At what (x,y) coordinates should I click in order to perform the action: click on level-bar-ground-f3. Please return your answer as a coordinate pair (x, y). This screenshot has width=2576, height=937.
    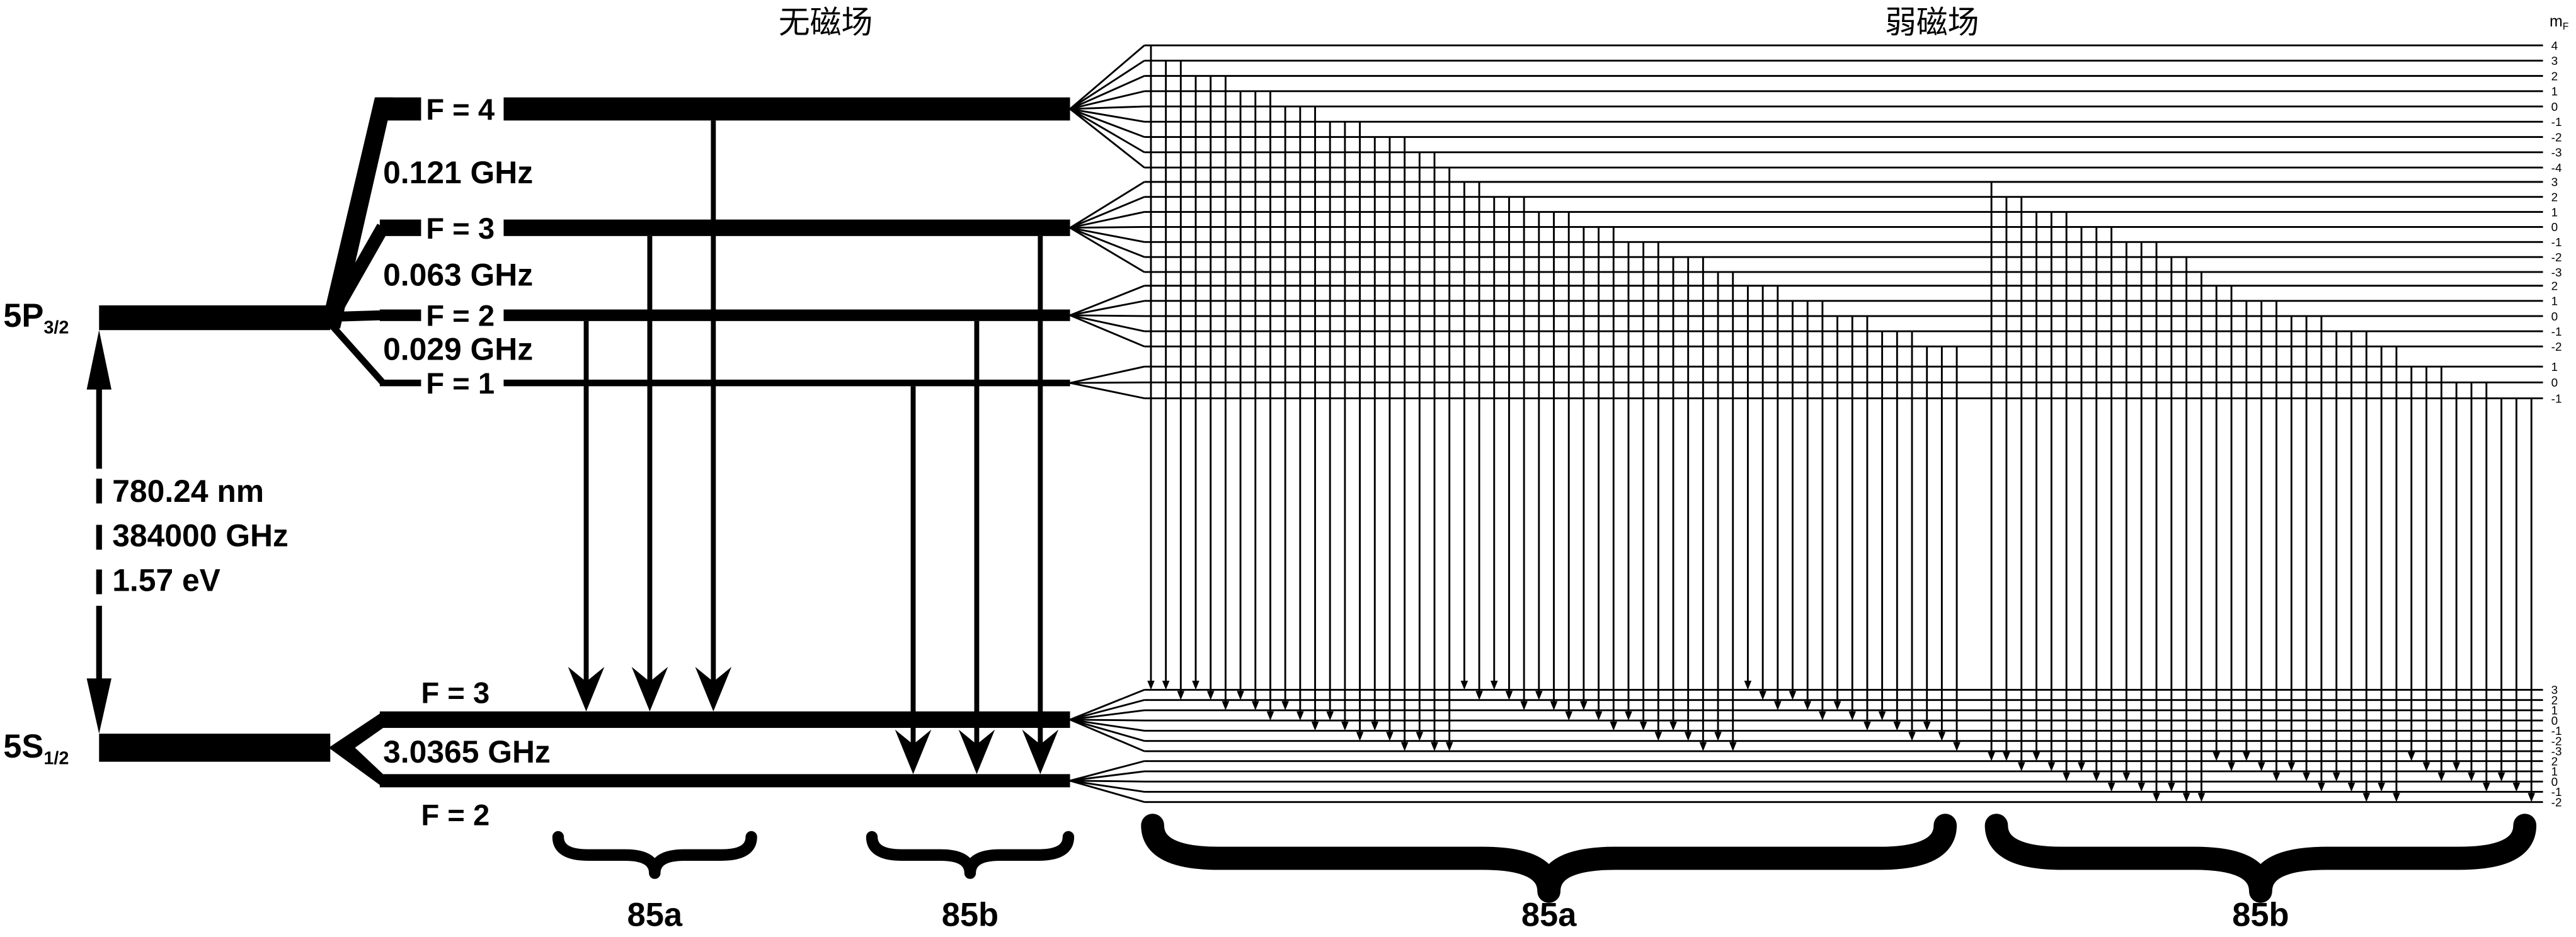
    Looking at the image, I should click on (724, 719).